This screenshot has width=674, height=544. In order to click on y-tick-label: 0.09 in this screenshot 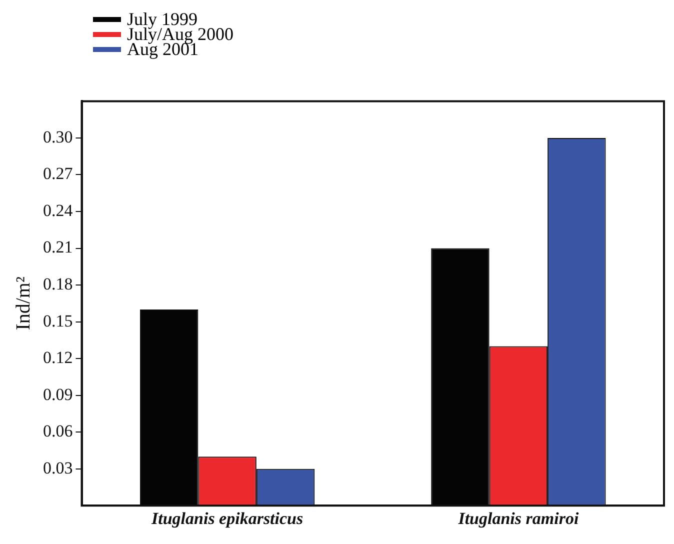, I will do `click(58, 394)`.